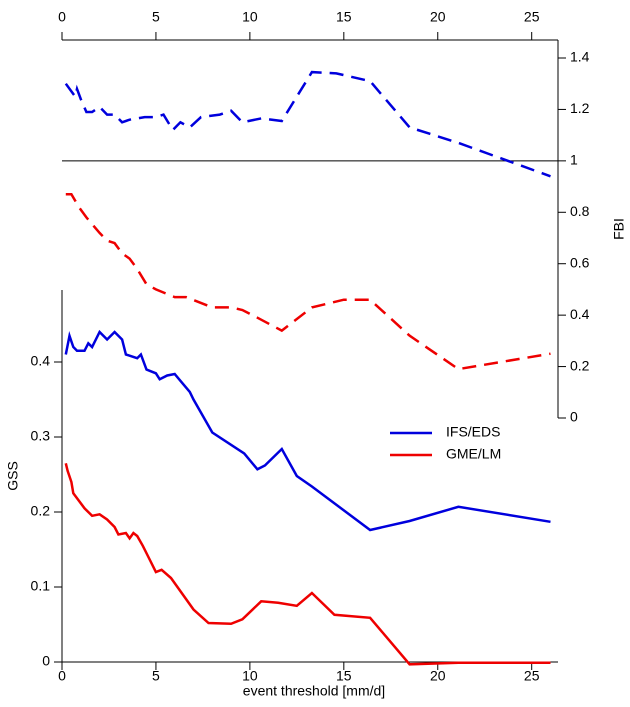  Describe the element at coordinates (46, 661) in the screenshot. I see `y-tick-label: 0` at that location.